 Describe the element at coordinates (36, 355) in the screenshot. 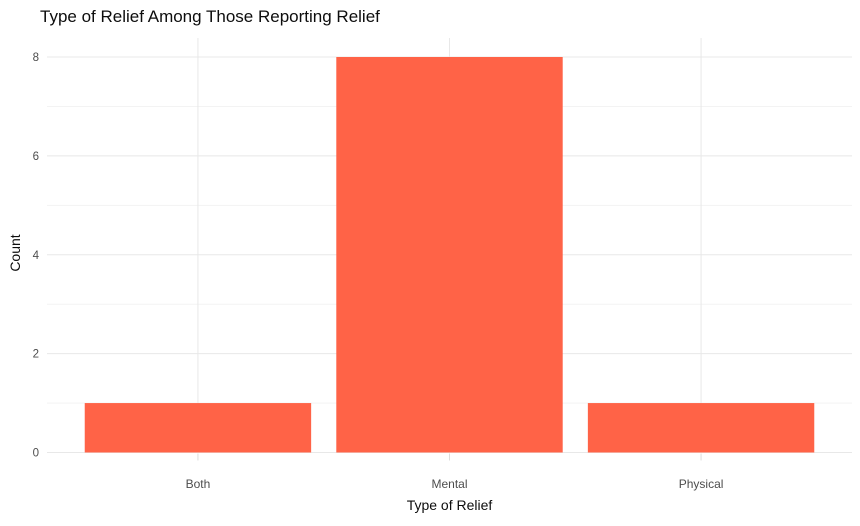

I see `y-tick-label: 2` at that location.